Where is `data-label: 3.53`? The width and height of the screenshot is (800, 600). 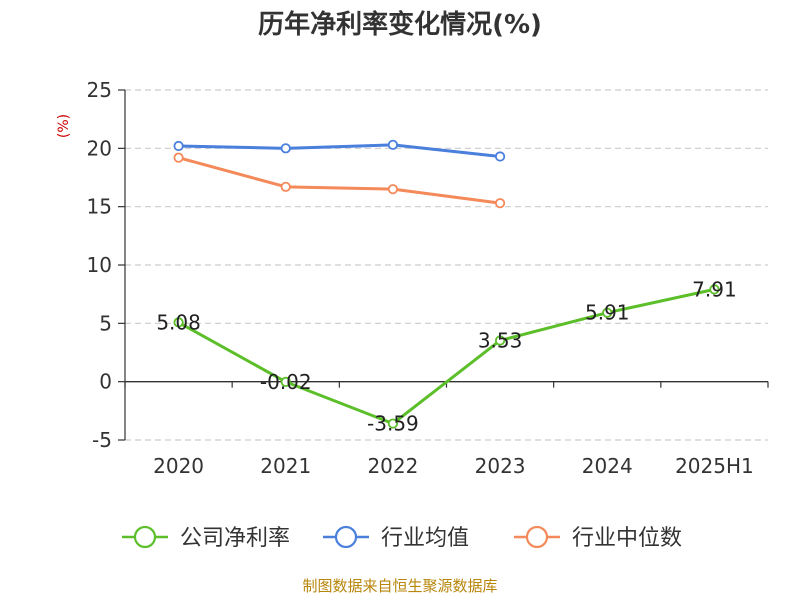
data-label: 3.53 is located at coordinates (500, 340).